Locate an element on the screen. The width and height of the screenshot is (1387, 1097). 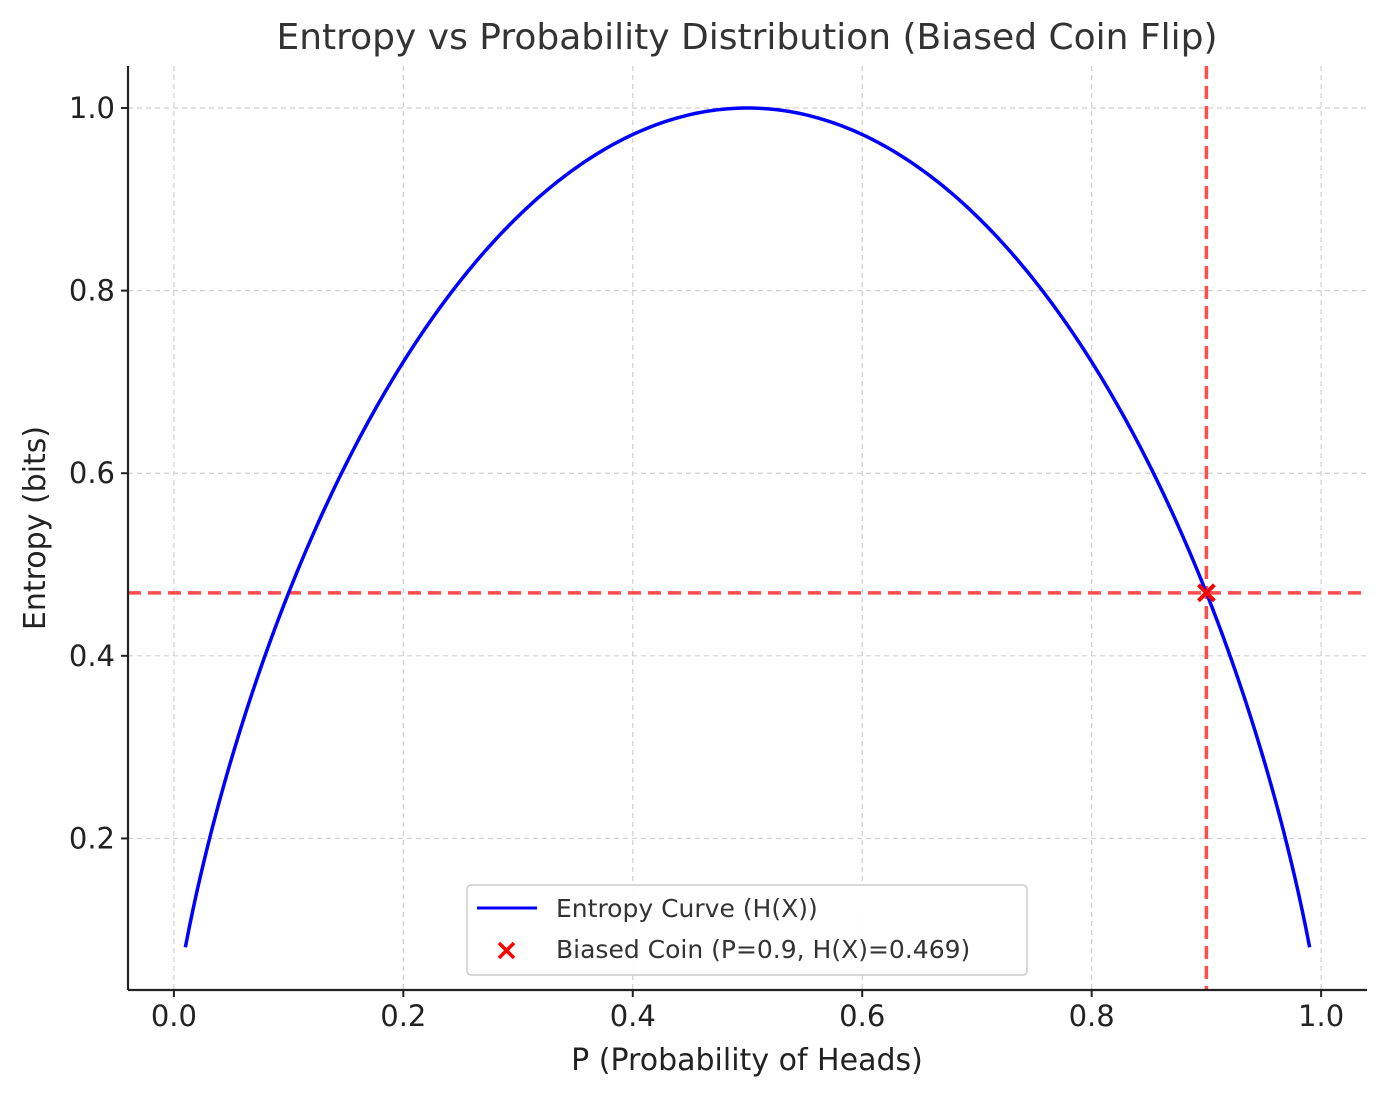
y-tick-label: 0.8 is located at coordinates (92, 291).